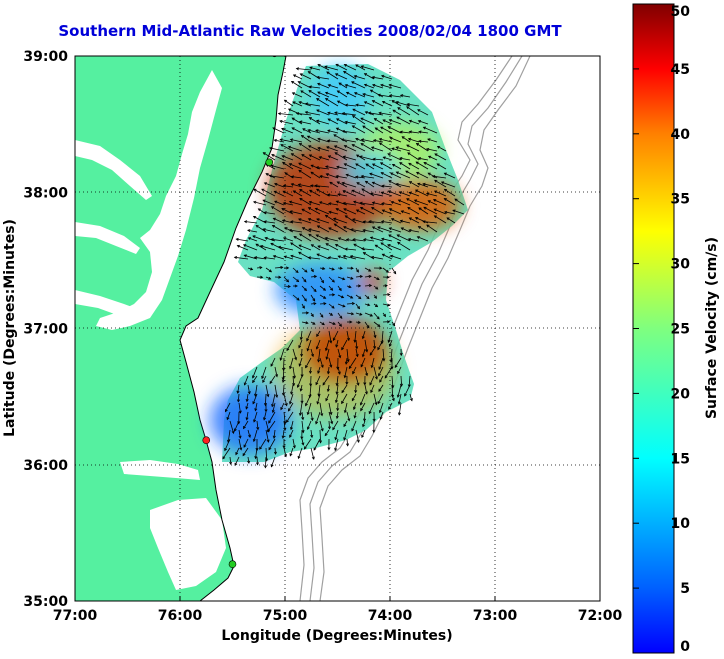  I want to click on x-axis-ticks: 77:00 76:00 75:00 74:00 73:00 72:00, so click(338, 610).